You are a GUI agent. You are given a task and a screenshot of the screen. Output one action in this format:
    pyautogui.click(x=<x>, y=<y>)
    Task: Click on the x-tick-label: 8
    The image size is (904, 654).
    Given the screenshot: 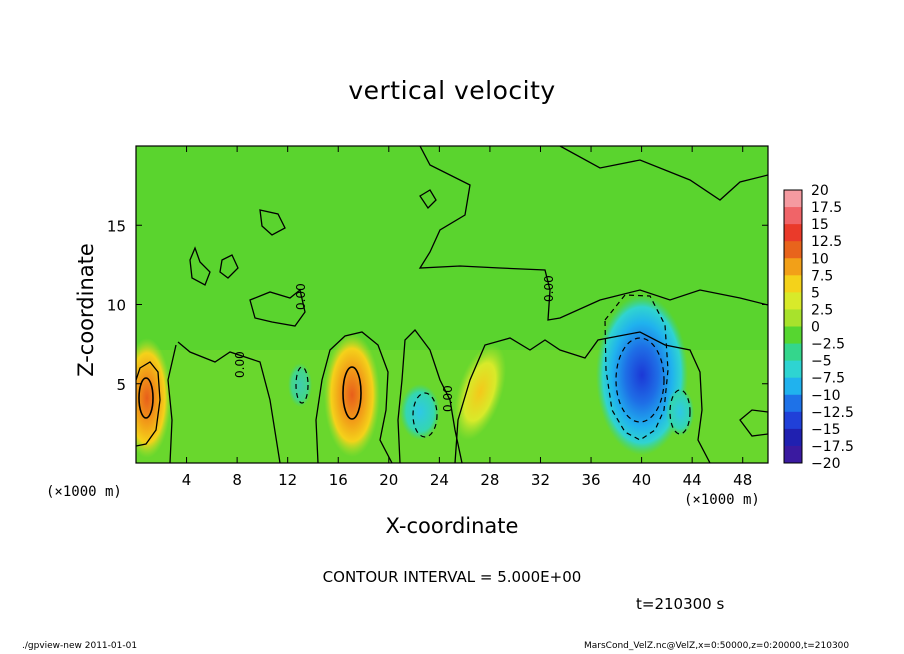 What is the action you would take?
    pyautogui.click(x=237, y=480)
    